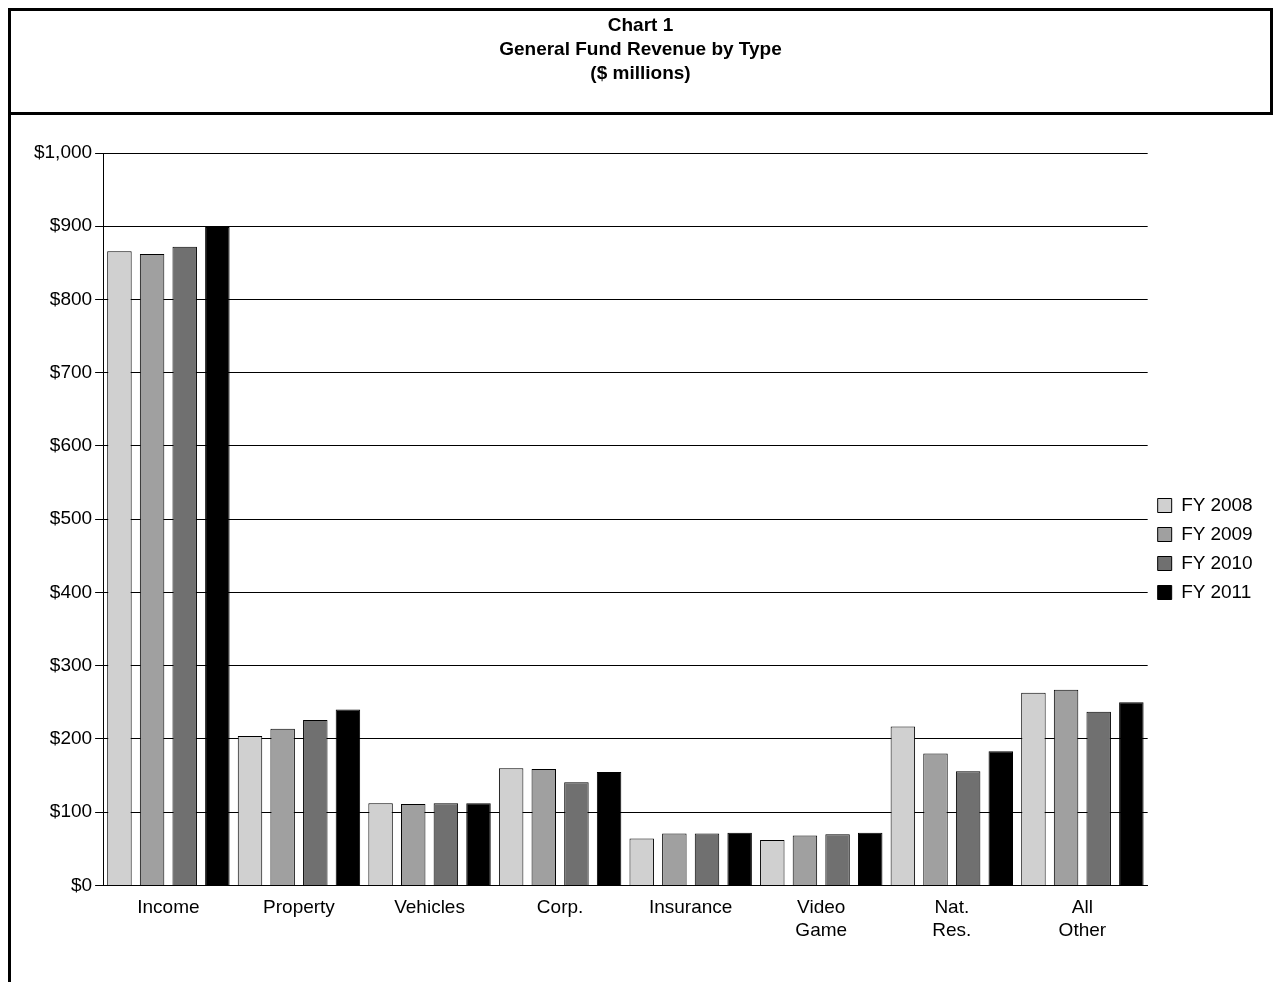 The height and width of the screenshot is (982, 1273). What do you see at coordinates (71, 298) in the screenshot?
I see `y-tick-label: $800` at bounding box center [71, 298].